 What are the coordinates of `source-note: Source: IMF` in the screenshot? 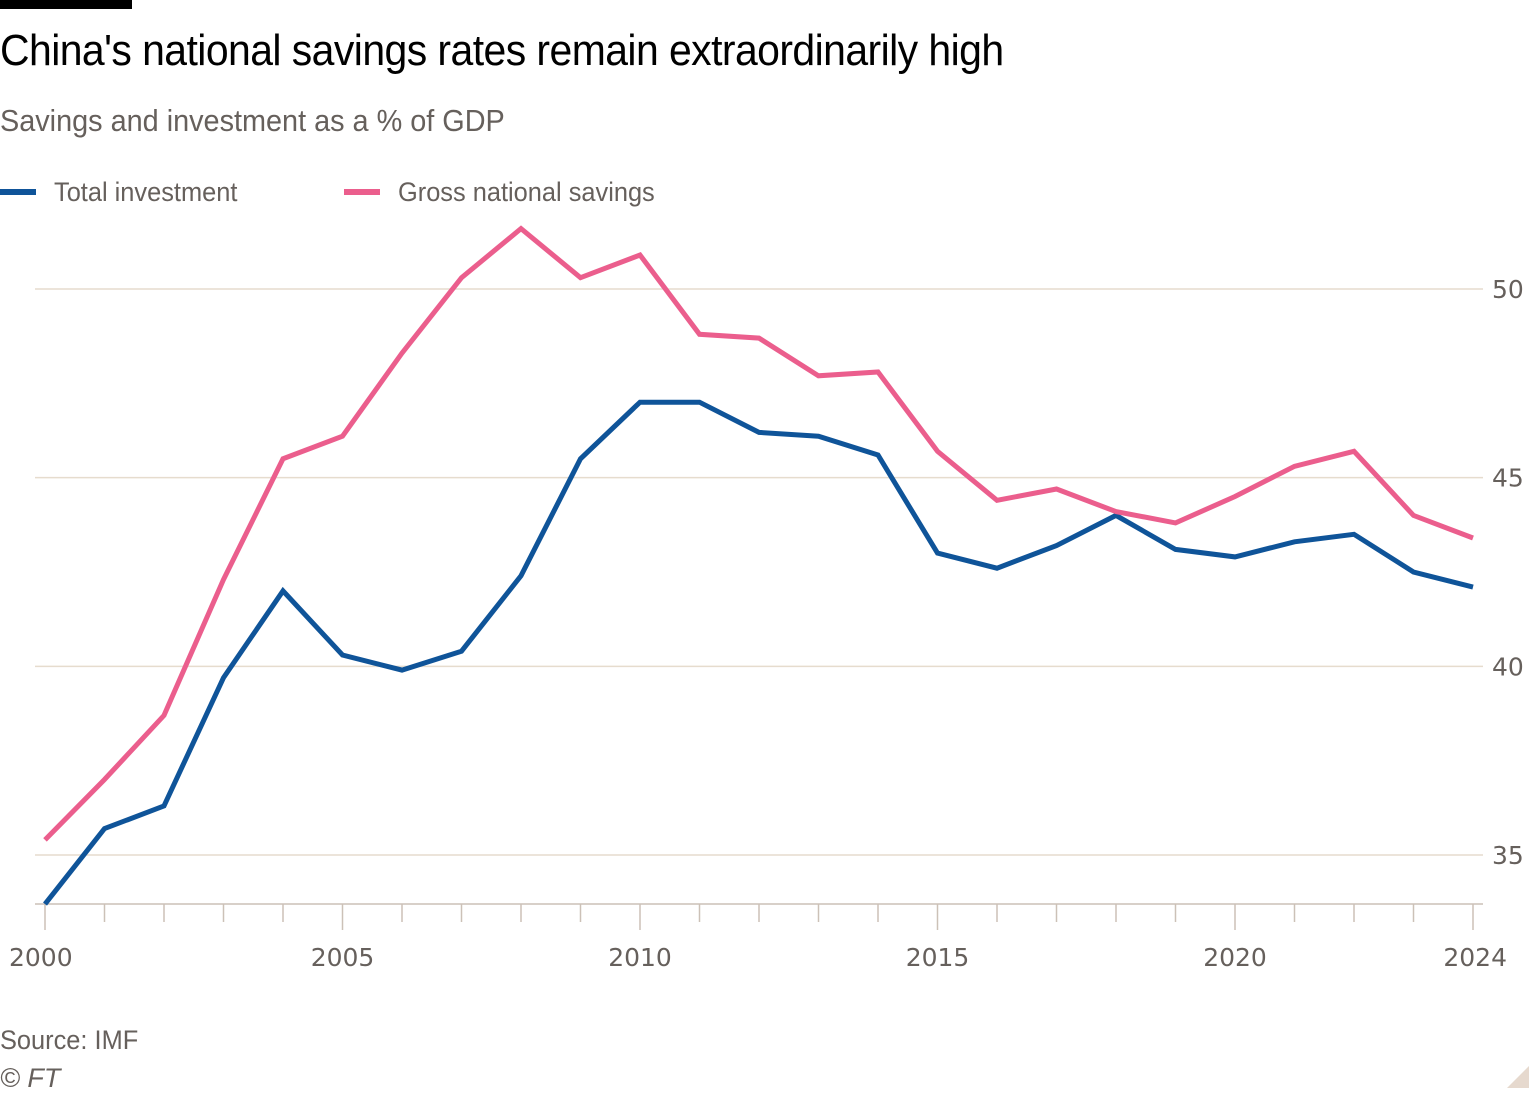 It's located at (69, 1040).